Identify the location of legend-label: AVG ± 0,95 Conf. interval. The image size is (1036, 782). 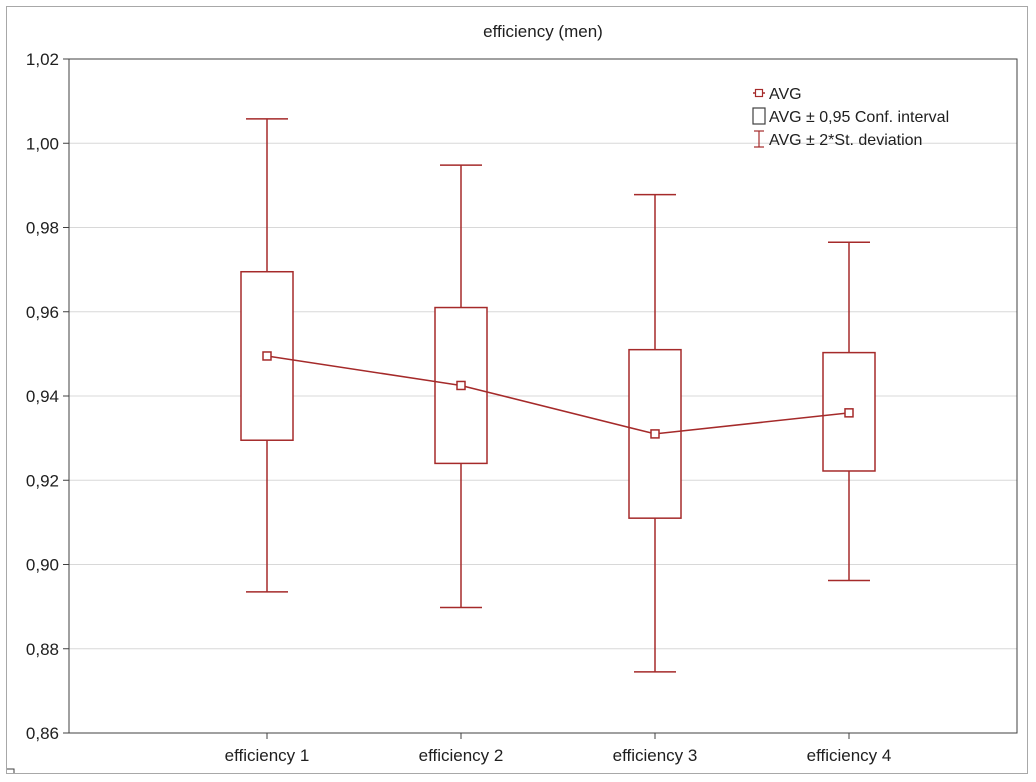
(859, 117).